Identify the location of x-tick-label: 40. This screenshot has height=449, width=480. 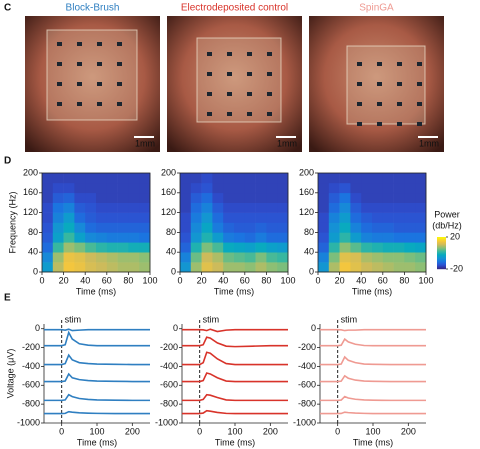
(361, 280).